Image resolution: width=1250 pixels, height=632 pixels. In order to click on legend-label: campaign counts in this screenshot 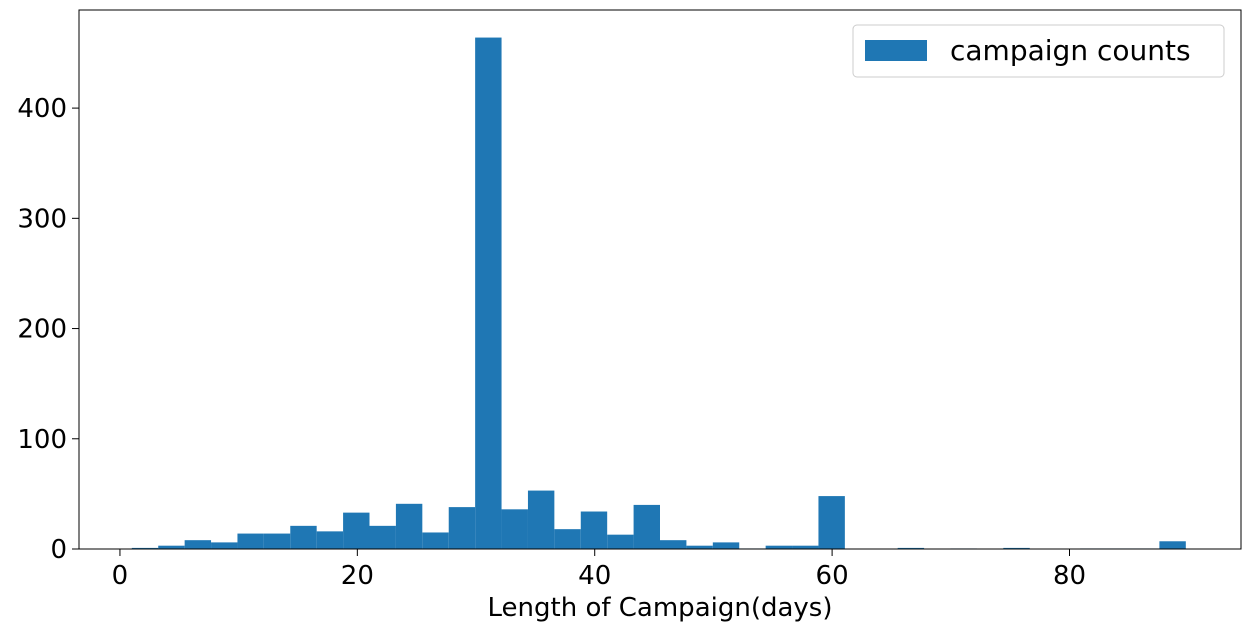, I will do `click(1070, 50)`.